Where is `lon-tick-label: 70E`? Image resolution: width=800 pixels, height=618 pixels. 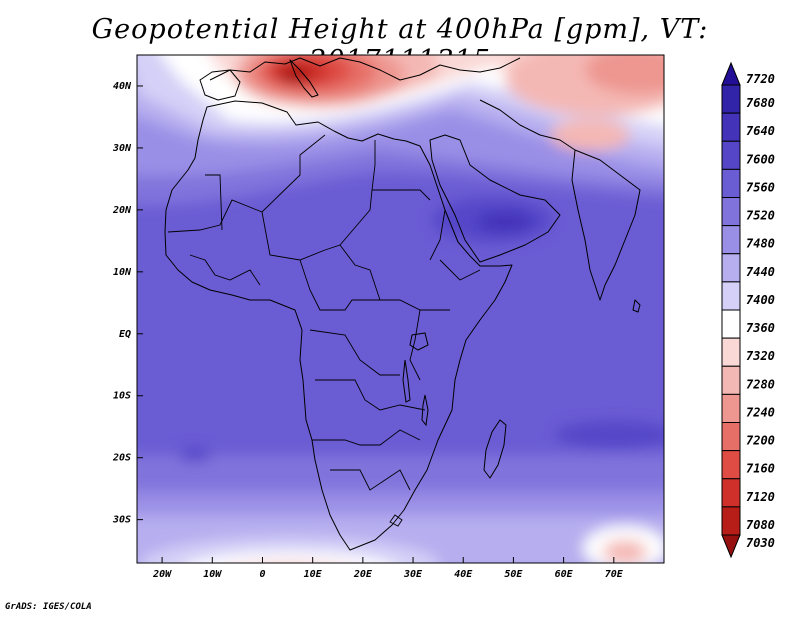
lon-tick-label: 70E is located at coordinates (614, 574).